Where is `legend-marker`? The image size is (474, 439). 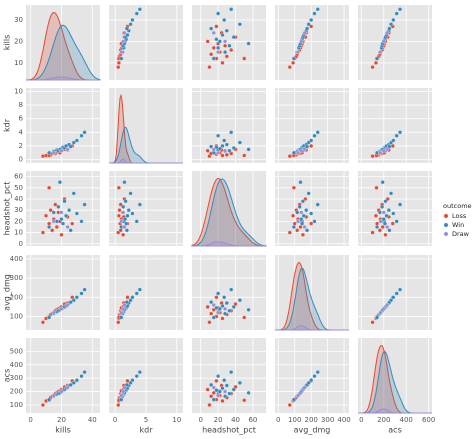 legend-marker is located at coordinates (446, 216).